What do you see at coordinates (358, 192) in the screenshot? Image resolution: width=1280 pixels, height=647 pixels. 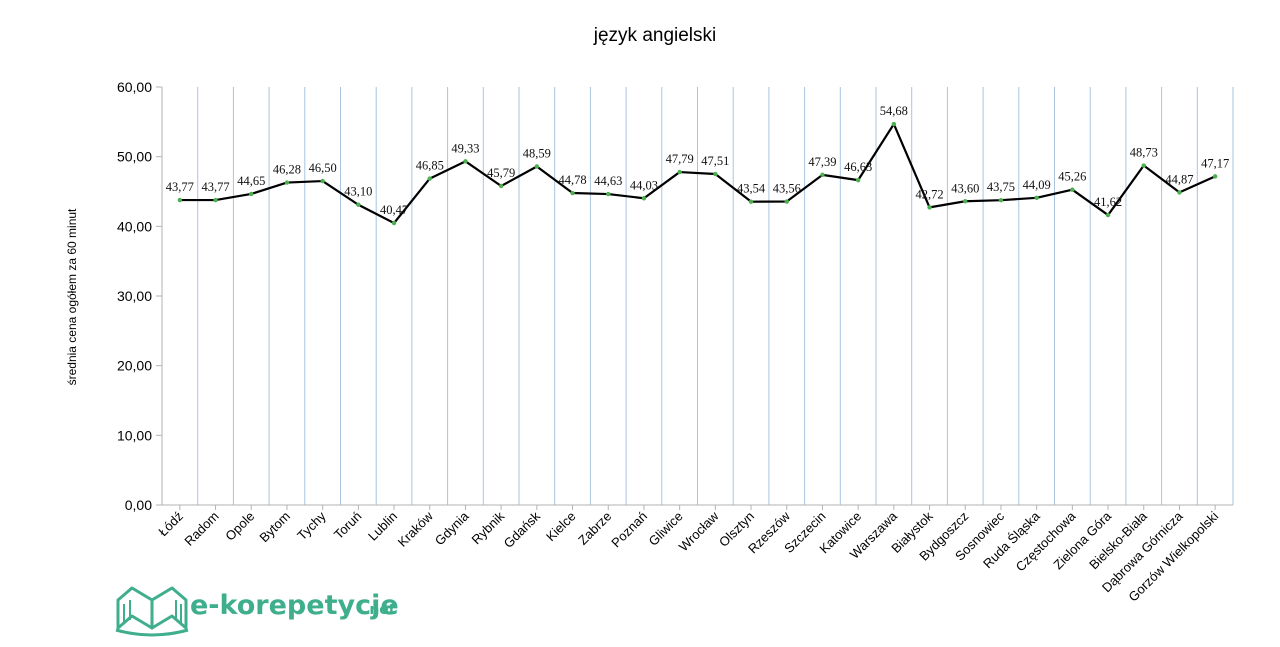 I see `data-label: 43,10` at bounding box center [358, 192].